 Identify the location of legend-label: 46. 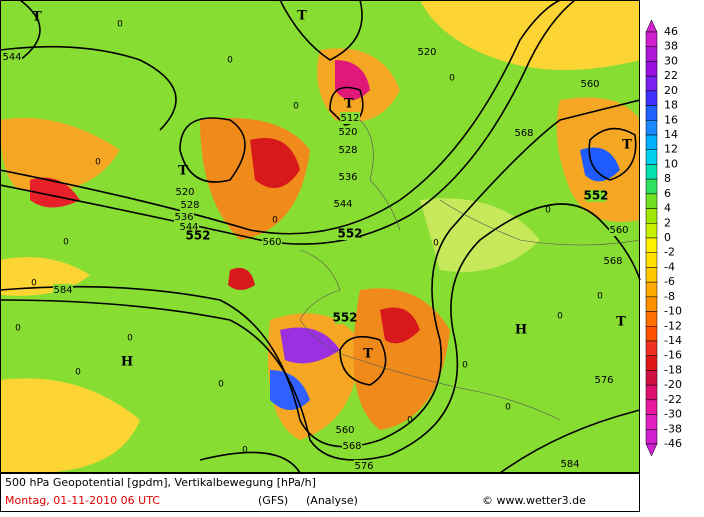
(671, 31).